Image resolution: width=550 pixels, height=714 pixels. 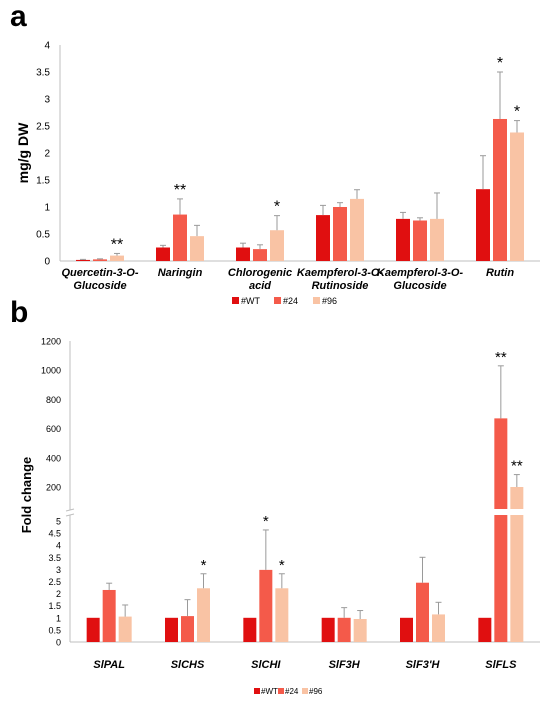 I want to click on category-label: SlF3'H, so click(x=423, y=665).